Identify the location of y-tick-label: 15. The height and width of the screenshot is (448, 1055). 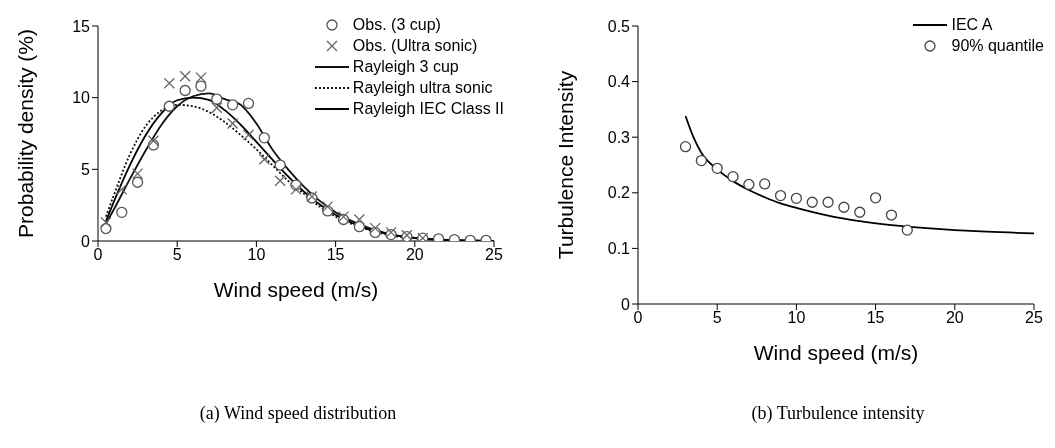
(81, 26).